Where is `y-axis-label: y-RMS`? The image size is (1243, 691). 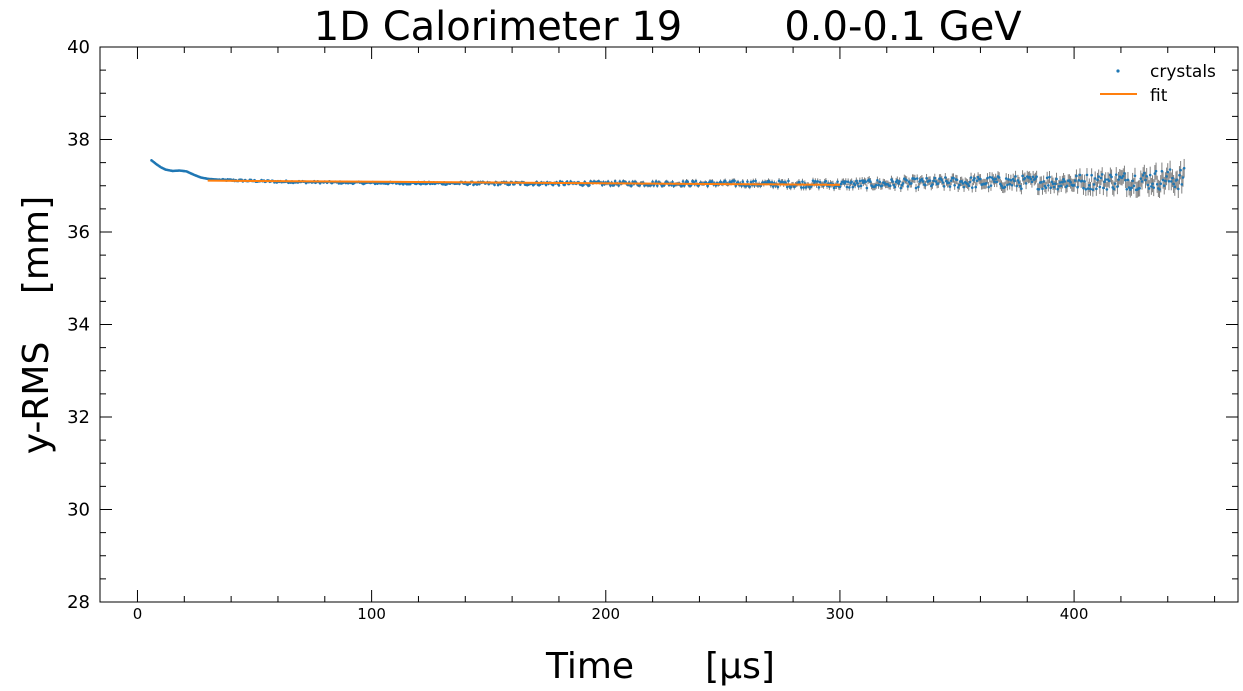
y-axis-label: y-RMS is located at coordinates (36, 398).